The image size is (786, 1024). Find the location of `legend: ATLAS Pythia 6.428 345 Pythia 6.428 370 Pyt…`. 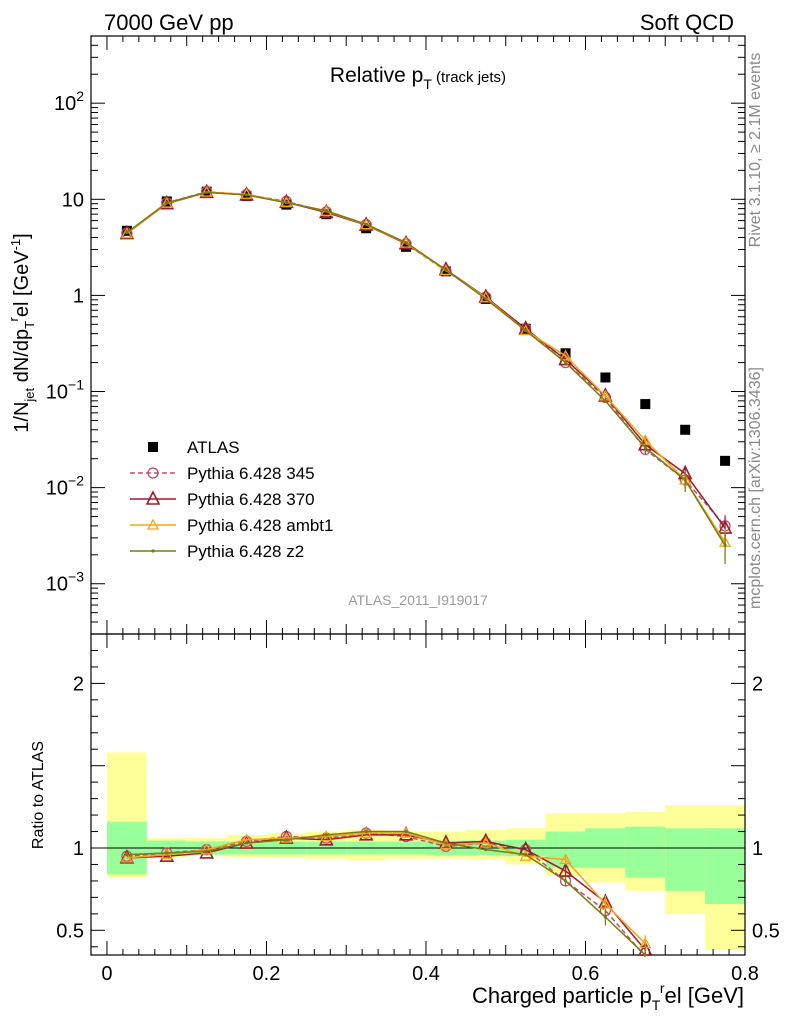

legend: ATLAS Pythia 6.428 345 Pythia 6.428 370 Pyt… is located at coordinates (231, 499).